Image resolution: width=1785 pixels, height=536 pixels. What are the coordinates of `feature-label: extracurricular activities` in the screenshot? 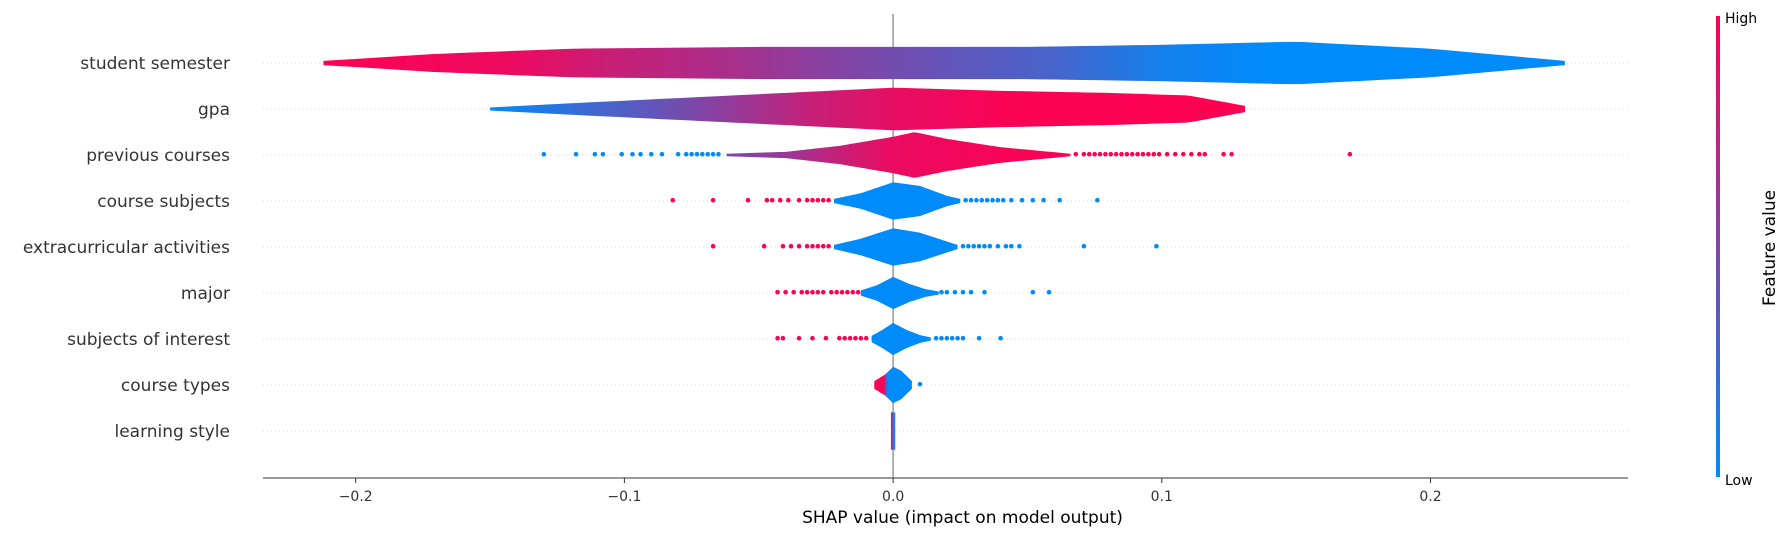 It's located at (126, 248).